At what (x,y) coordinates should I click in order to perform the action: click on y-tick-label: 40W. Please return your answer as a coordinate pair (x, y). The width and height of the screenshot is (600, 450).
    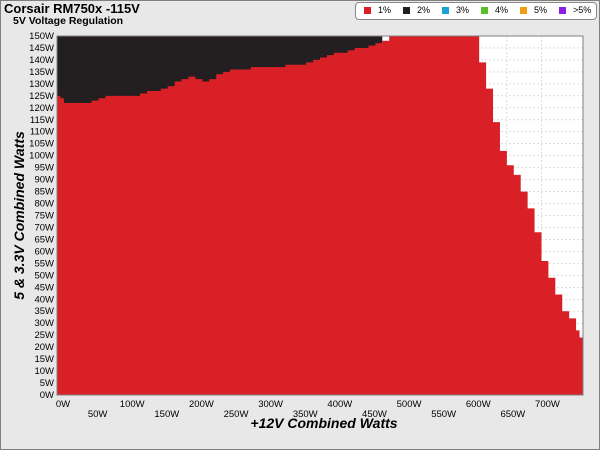
    Looking at the image, I should click on (44, 299).